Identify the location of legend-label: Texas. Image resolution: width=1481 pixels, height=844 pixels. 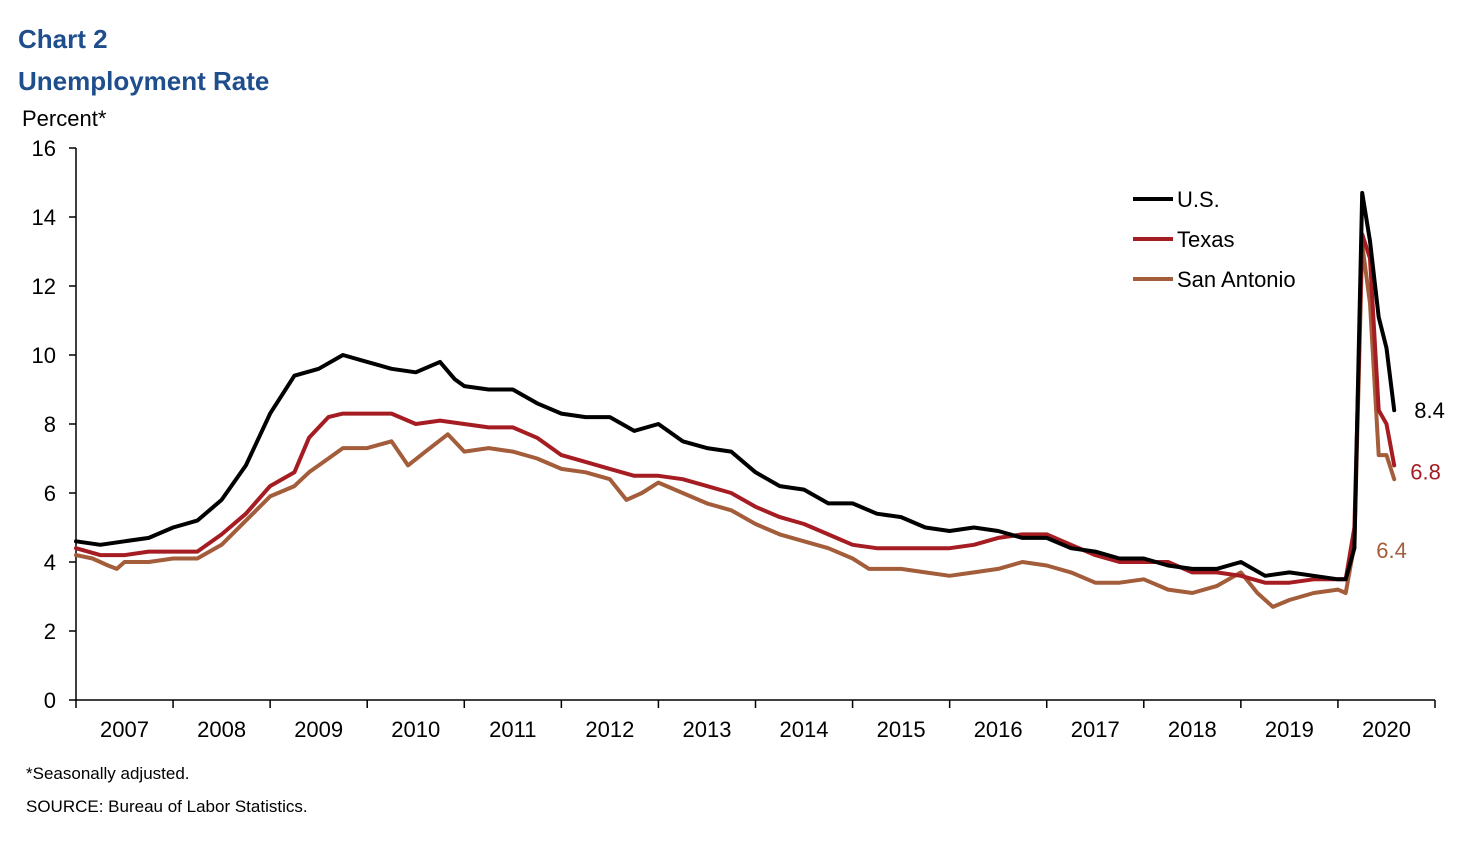
(1205, 239).